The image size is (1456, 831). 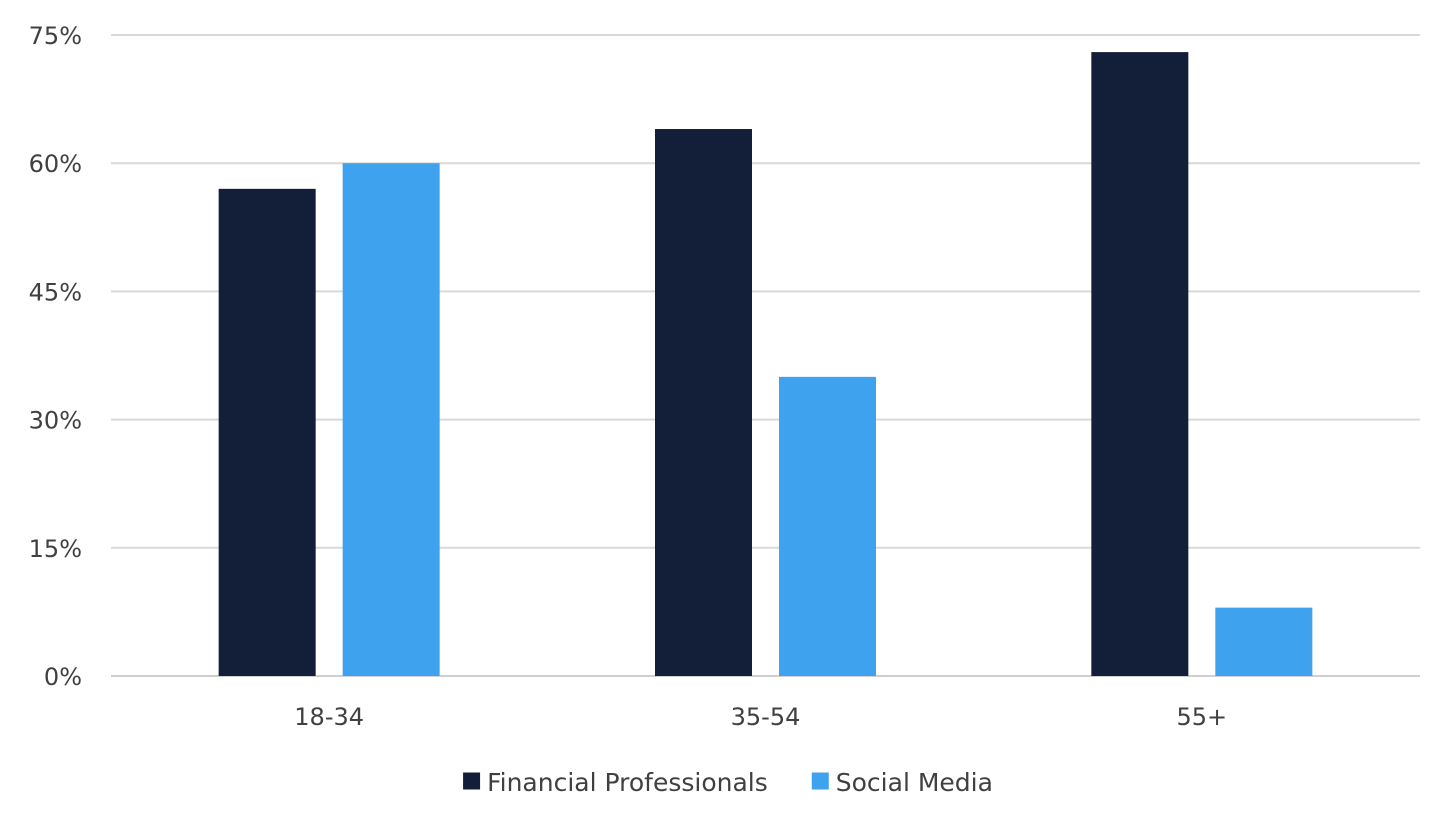 What do you see at coordinates (1202, 717) in the screenshot?
I see `x-tick-label: 55+` at bounding box center [1202, 717].